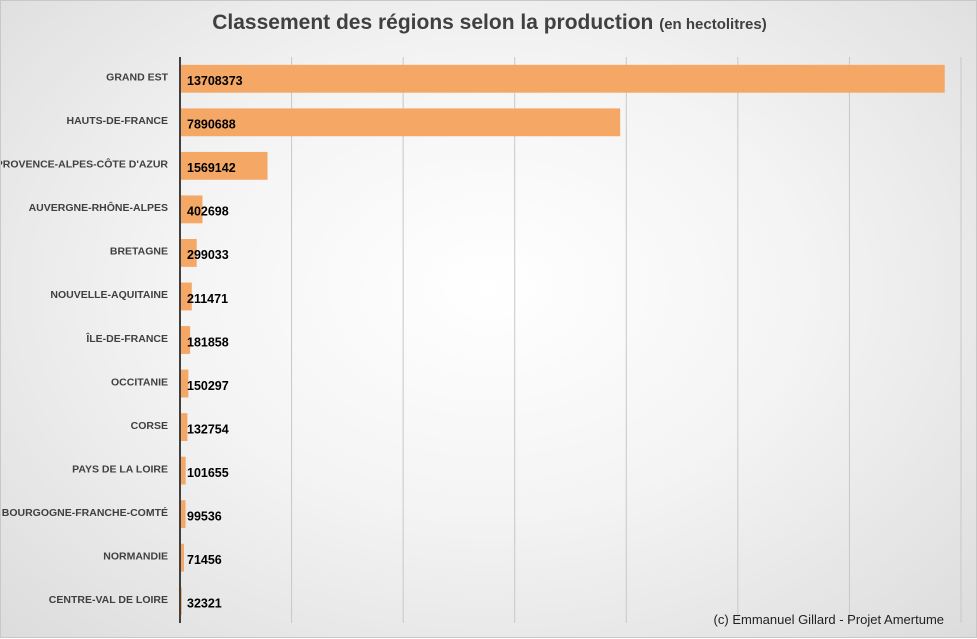  Describe the element at coordinates (208, 212) in the screenshot. I see `data-label: 402698` at that location.